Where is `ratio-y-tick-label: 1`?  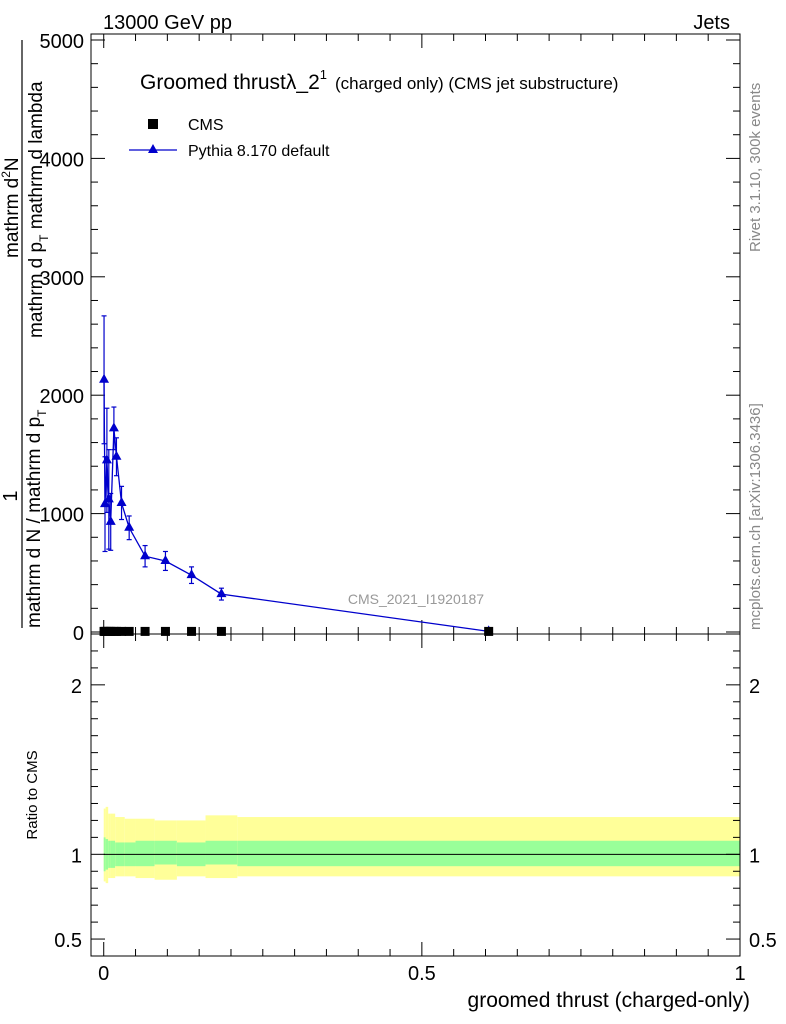 ratio-y-tick-label: 1 is located at coordinates (76, 856).